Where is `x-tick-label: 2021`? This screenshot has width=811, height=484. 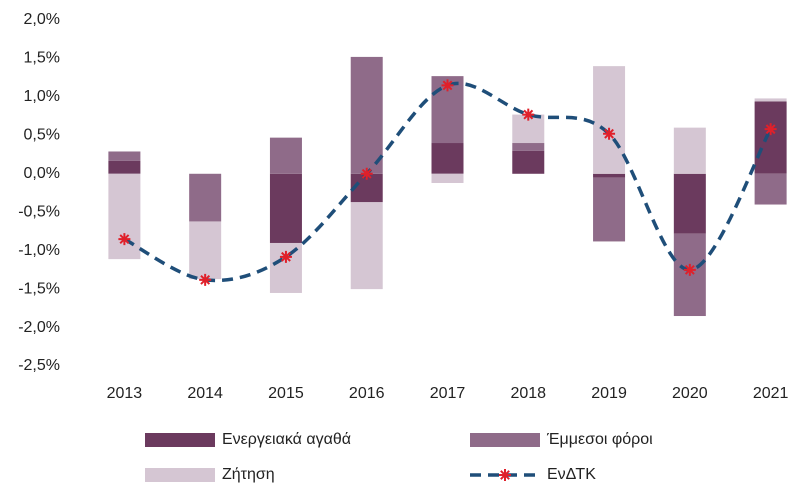
x-tick-label: 2021 is located at coordinates (771, 393).